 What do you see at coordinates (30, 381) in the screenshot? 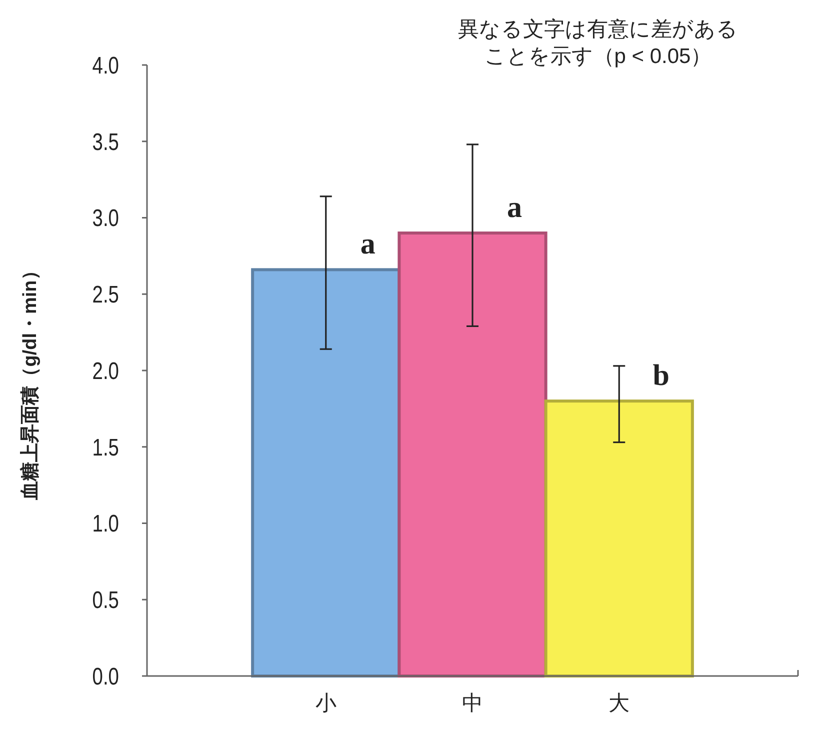
I see `y-axis-title: 血糖上昇面積（g/dl・min）` at bounding box center [30, 381].